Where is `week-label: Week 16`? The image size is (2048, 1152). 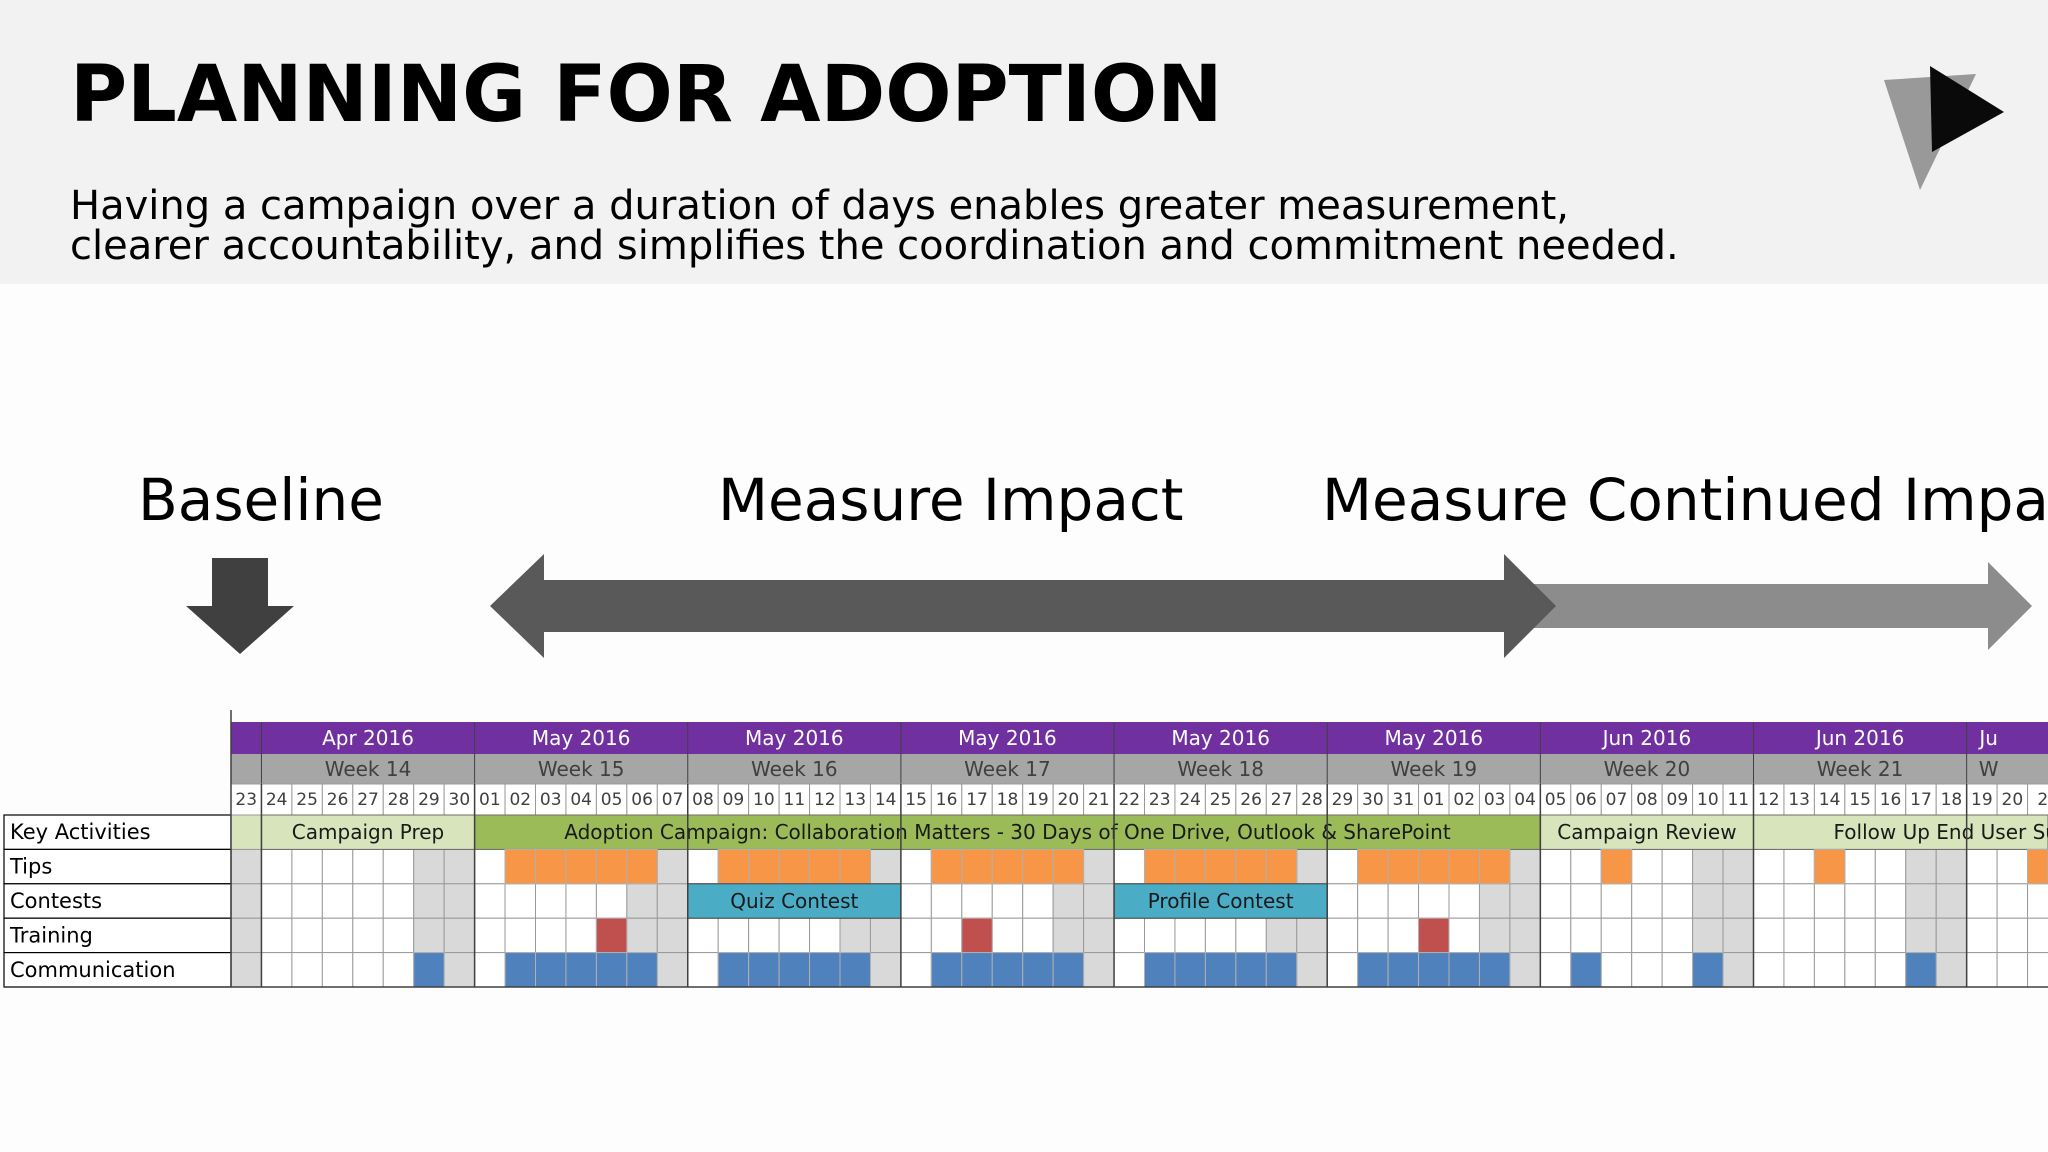 week-label: Week 16 is located at coordinates (794, 769).